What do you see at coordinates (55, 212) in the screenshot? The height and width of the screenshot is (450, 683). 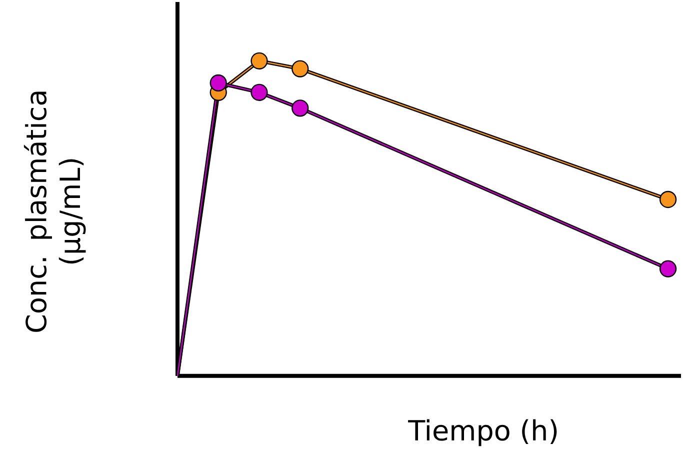 I see `y-axis-title: Conc. plasmática (µg/mL)` at bounding box center [55, 212].